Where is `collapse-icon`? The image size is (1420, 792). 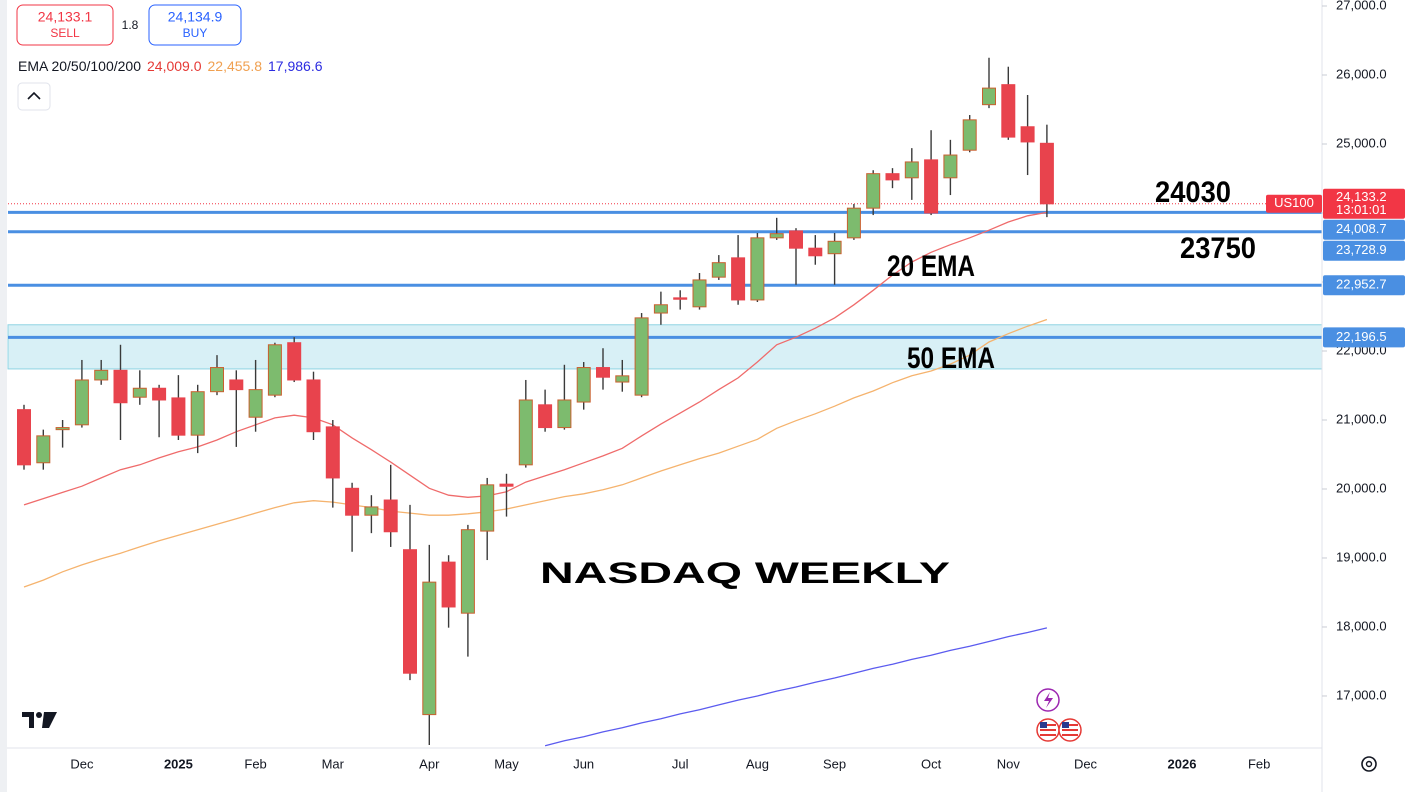 collapse-icon is located at coordinates (34, 95).